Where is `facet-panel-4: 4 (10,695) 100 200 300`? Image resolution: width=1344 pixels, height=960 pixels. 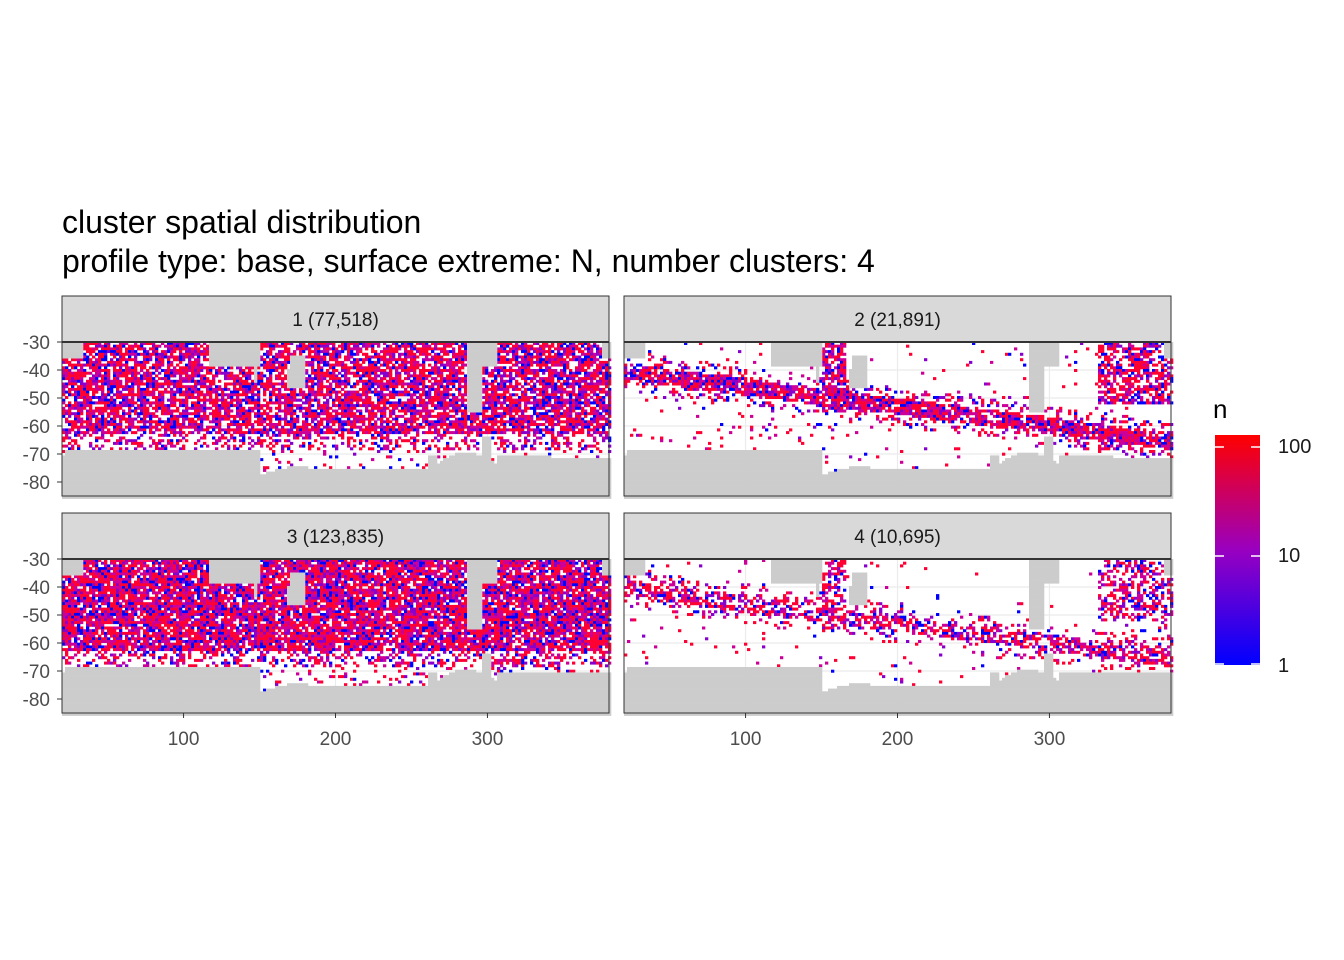
facet-panel-4: 4 (10,695) 100 200 300 is located at coordinates (898, 631).